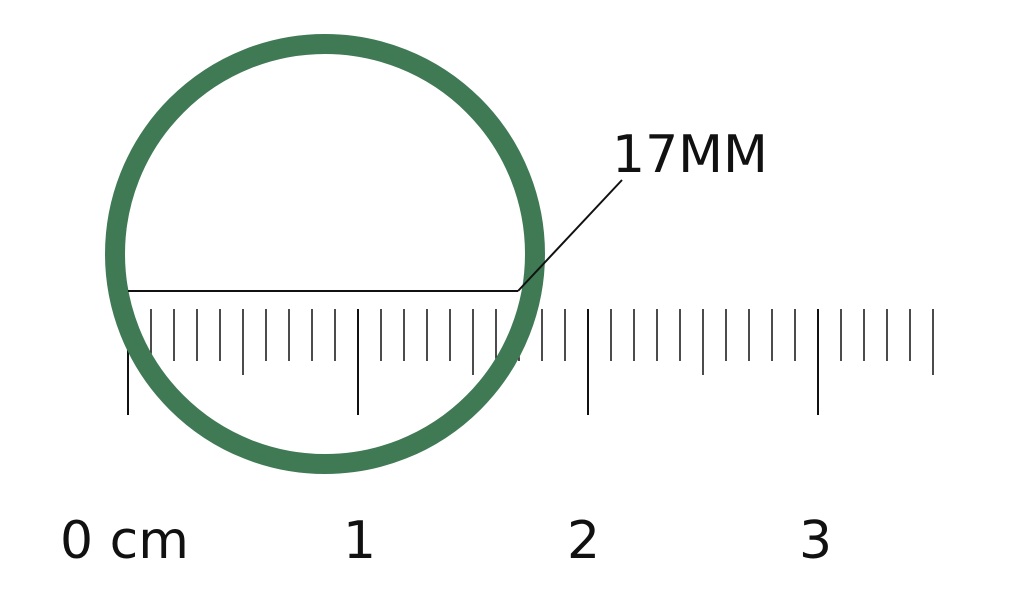 The height and width of the screenshot is (614, 1024). I want to click on measurement-label: 17MM, so click(690, 155).